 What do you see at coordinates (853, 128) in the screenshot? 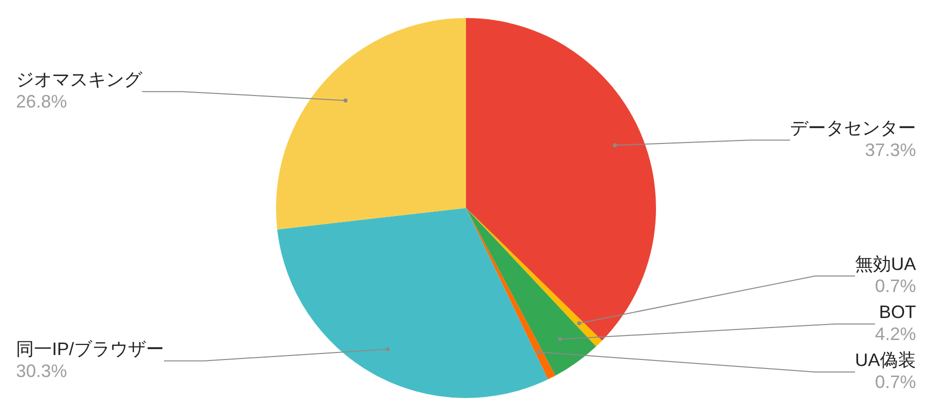
I see `slice-label: データセンター` at bounding box center [853, 128].